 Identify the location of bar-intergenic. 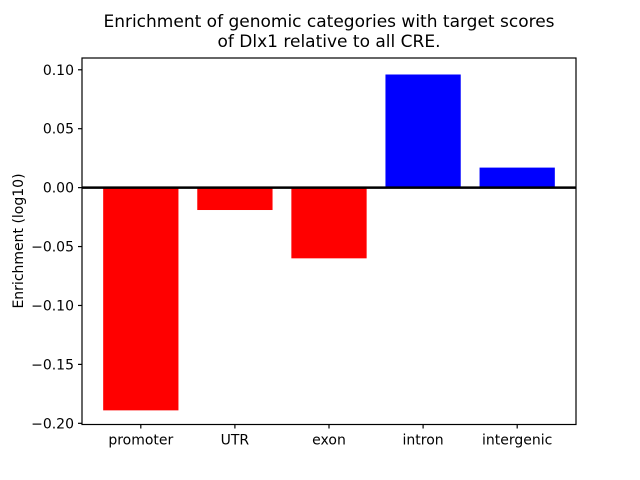
(517, 177).